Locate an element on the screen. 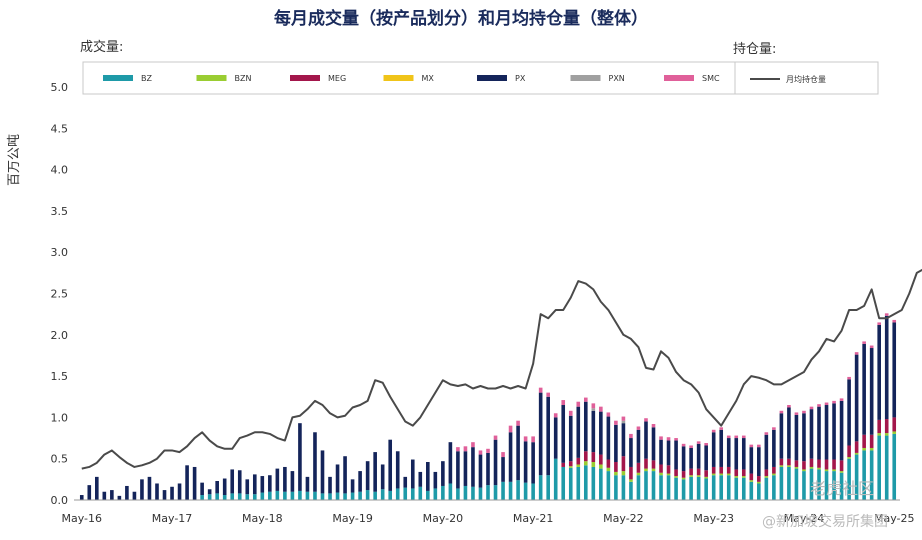 The image size is (922, 540). right-axis-label: 持仓量: is located at coordinates (754, 49).